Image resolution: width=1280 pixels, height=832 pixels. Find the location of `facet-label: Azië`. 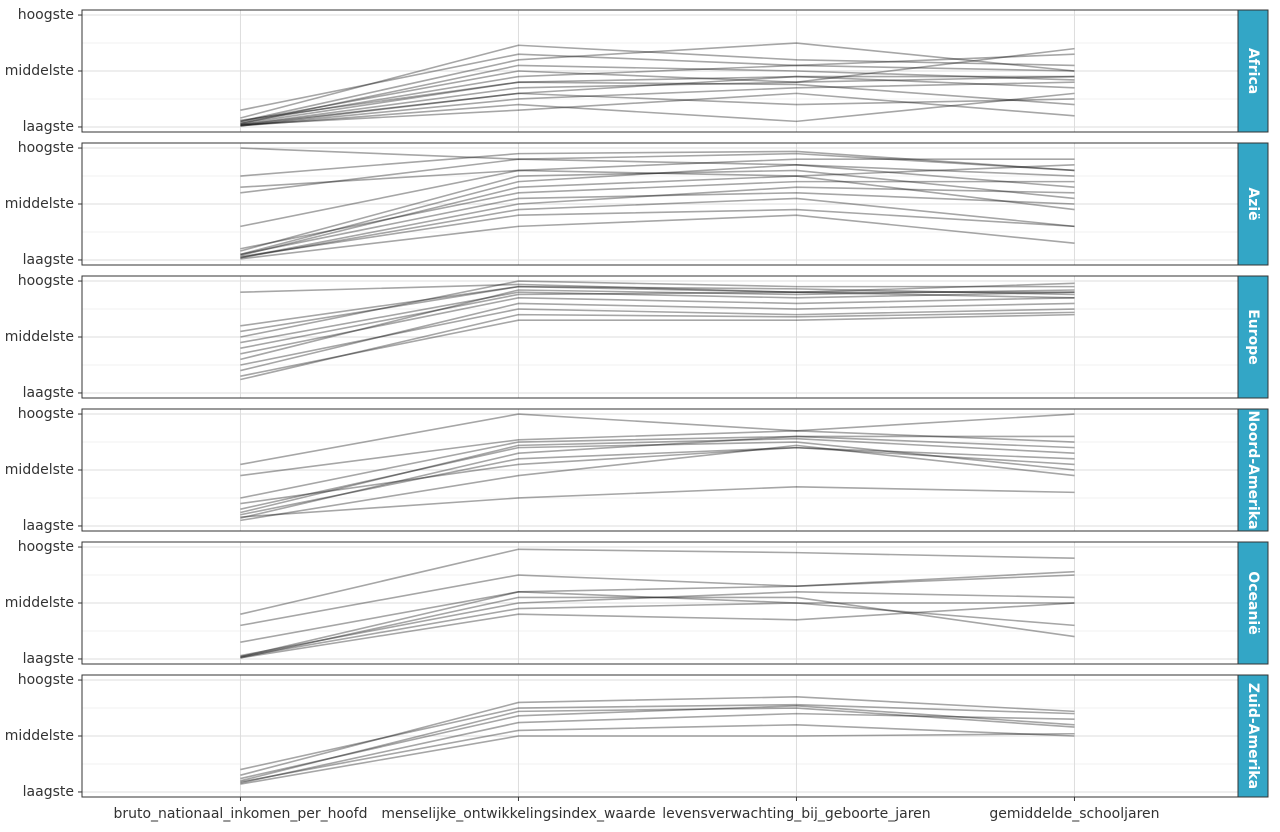

facet-label: Azië is located at coordinates (1253, 203).